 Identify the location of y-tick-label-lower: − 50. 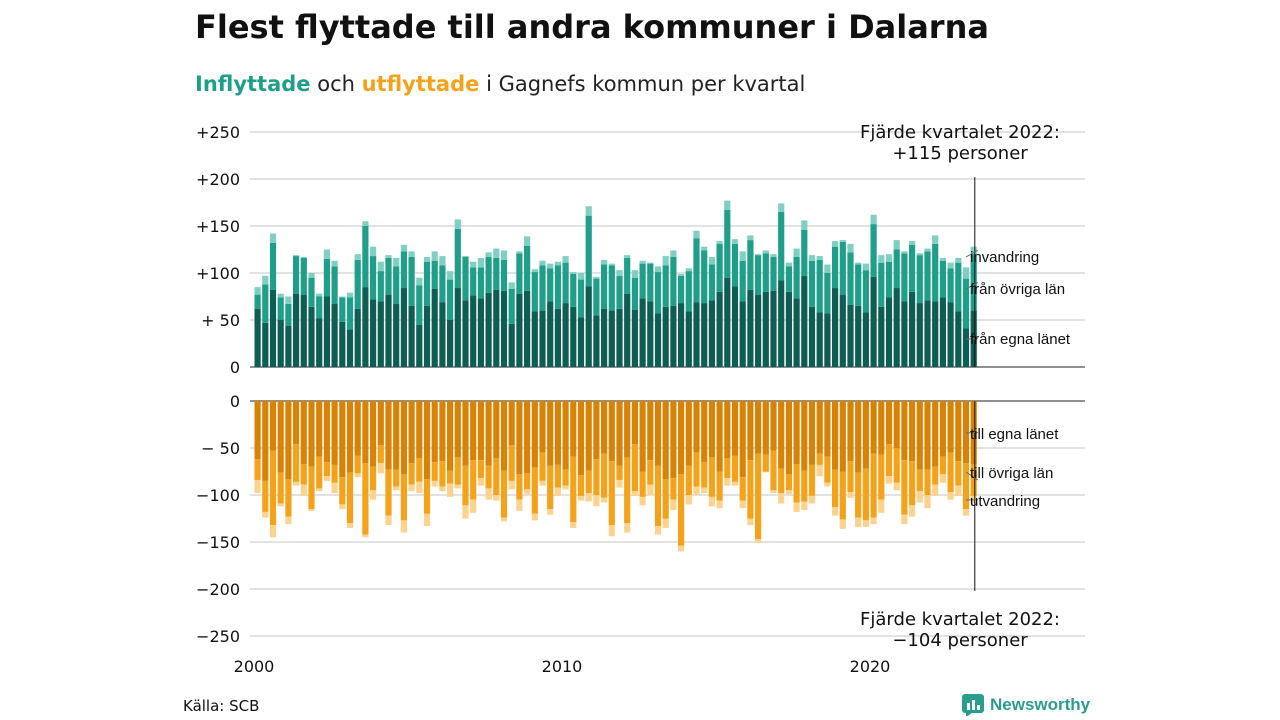
(220, 448).